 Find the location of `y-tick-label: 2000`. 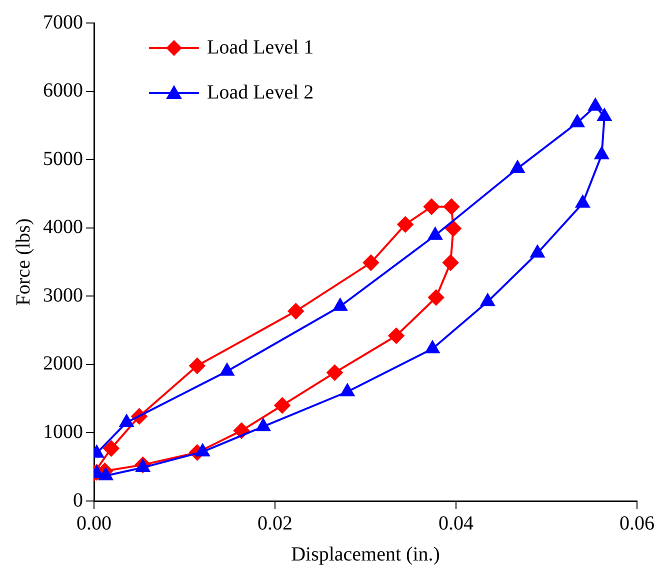

y-tick-label: 2000 is located at coordinates (63, 363).